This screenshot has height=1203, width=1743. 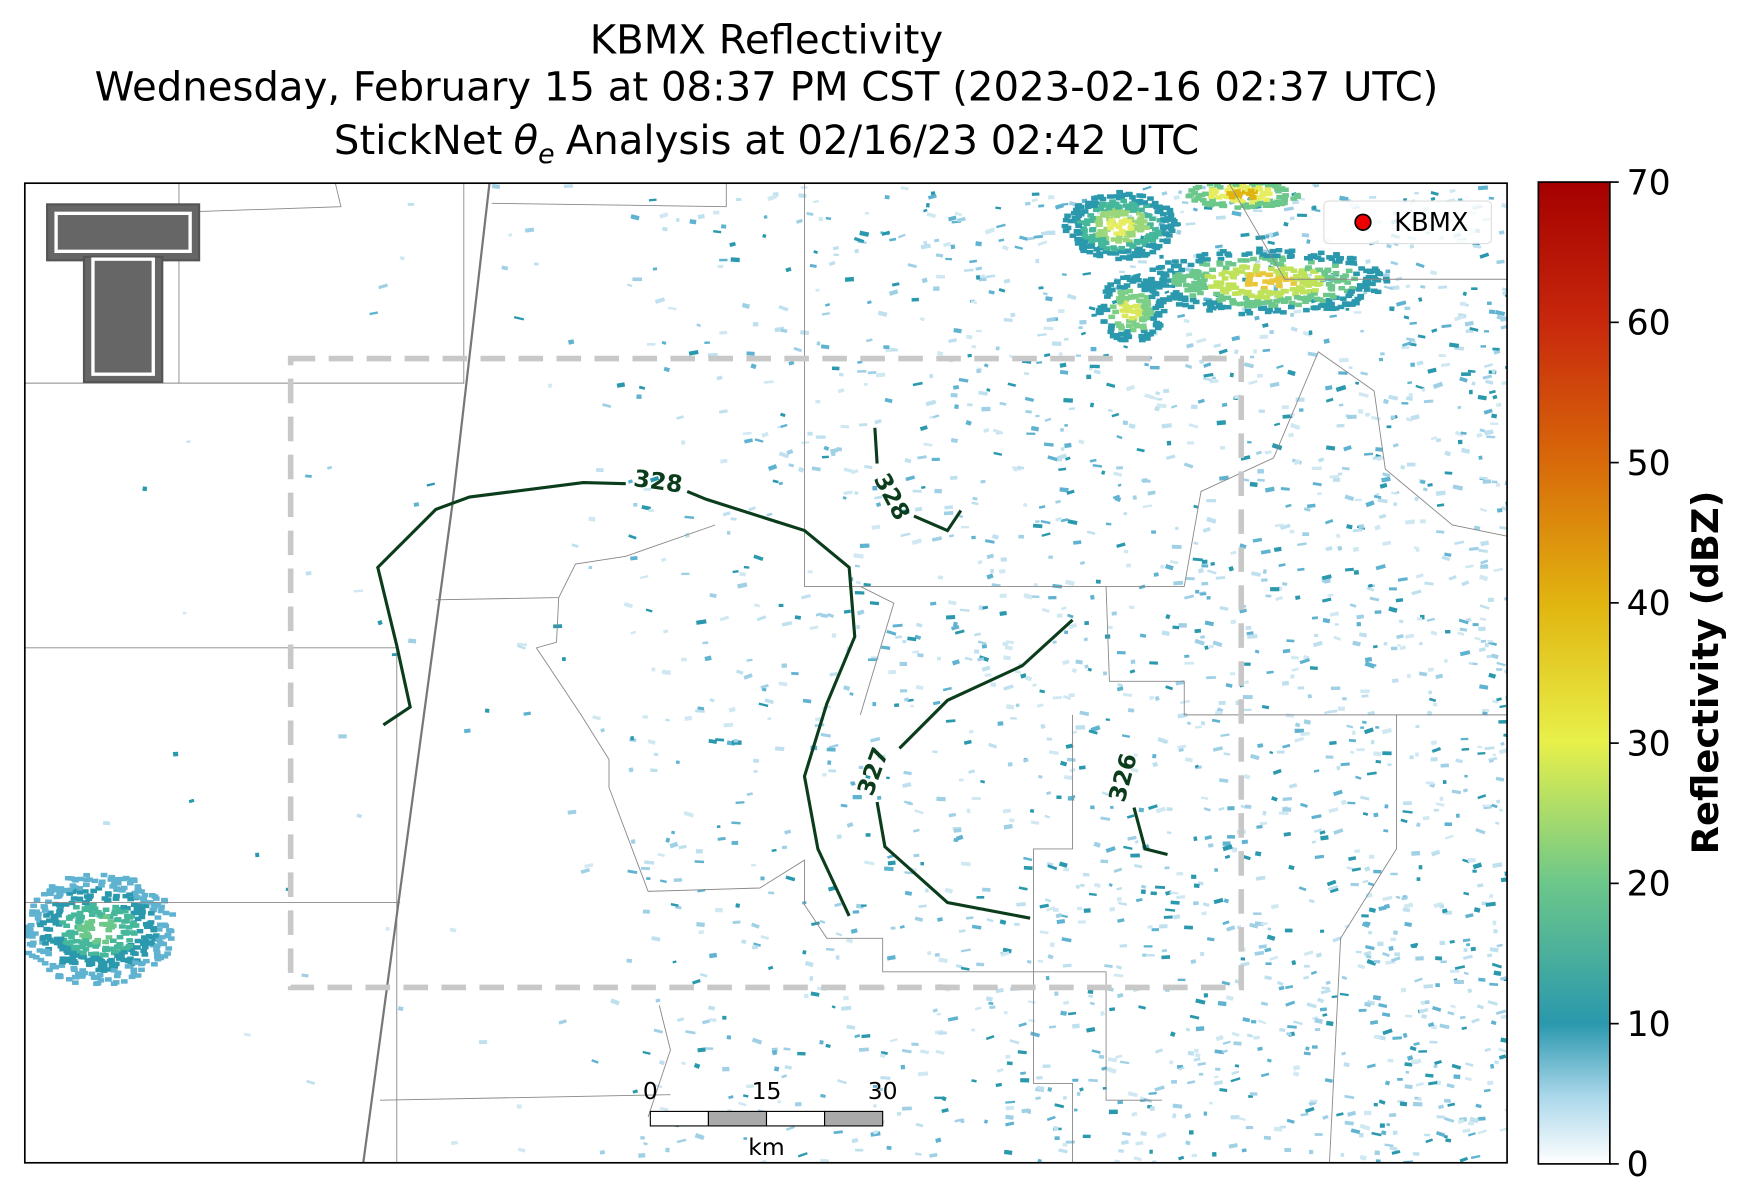 I want to click on colorbar-tick-label: 70, so click(x=1649, y=183).